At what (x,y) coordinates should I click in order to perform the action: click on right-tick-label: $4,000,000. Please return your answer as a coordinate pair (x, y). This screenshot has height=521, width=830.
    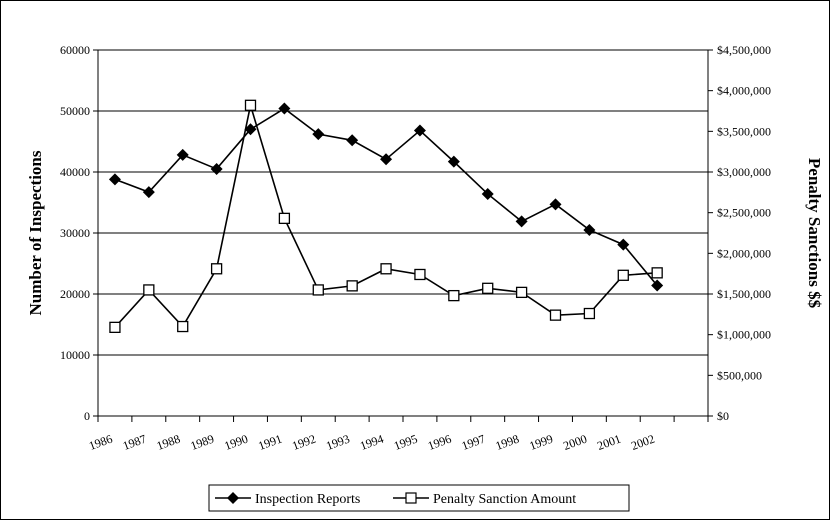
    Looking at the image, I should click on (744, 91).